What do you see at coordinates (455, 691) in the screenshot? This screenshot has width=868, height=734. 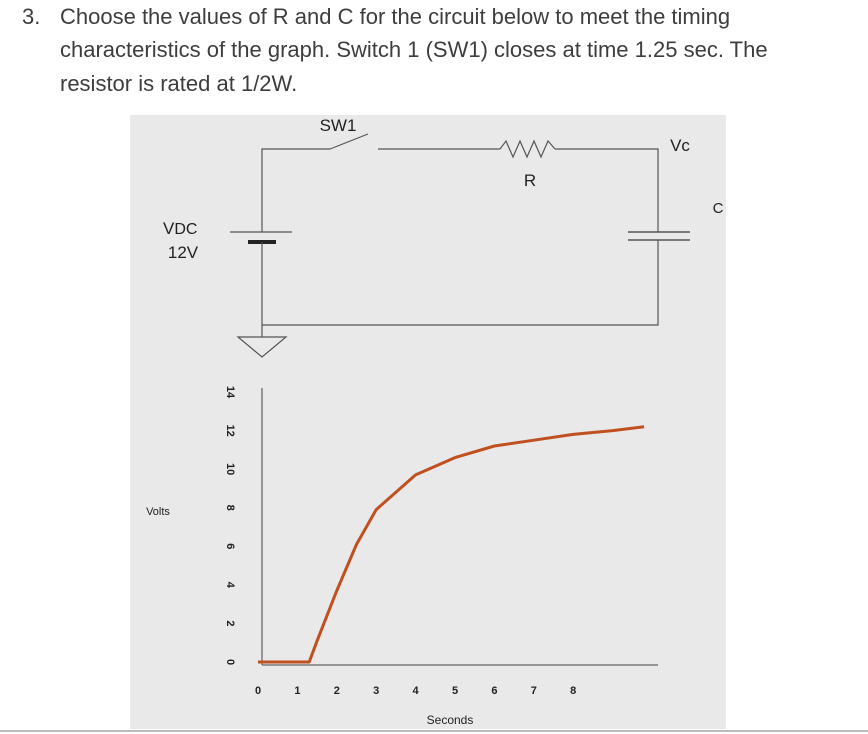 I see `x-tick-label: 5` at bounding box center [455, 691].